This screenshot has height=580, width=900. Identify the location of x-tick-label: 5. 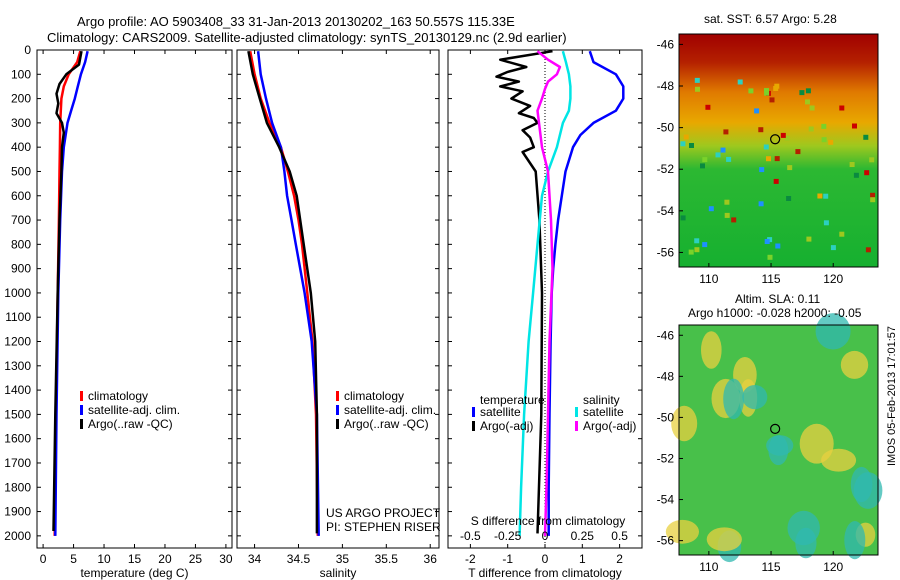
(73, 559).